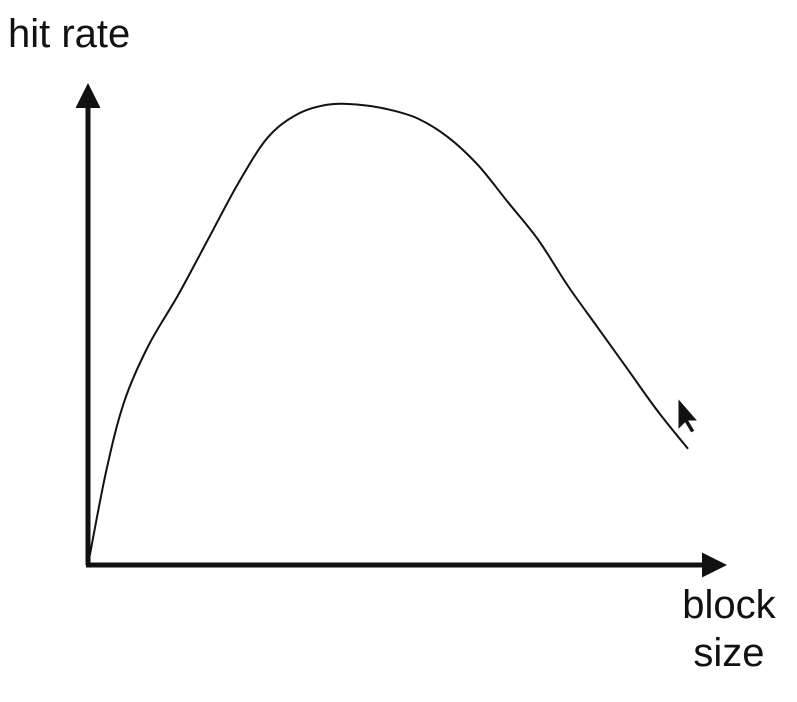 The image size is (797, 702). I want to click on x-axis-label-line-1: block, so click(729, 605).